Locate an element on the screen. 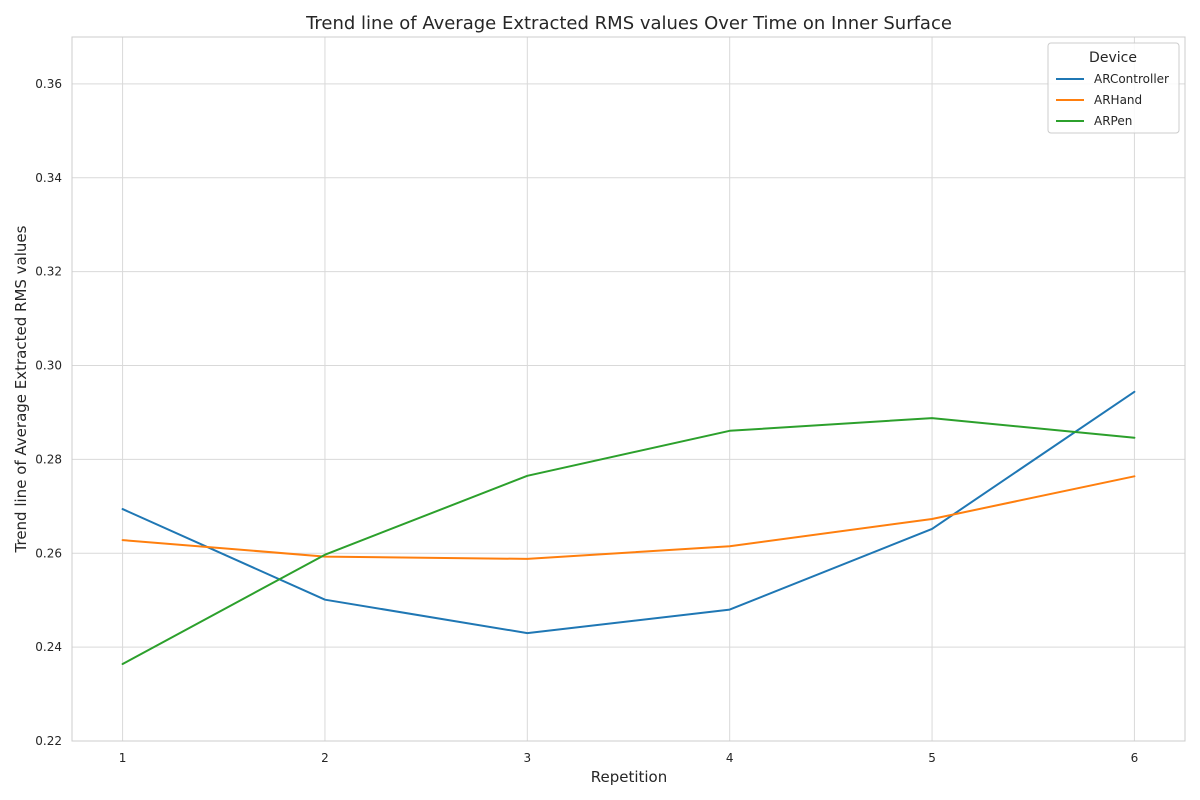 The image size is (1200, 800). y-tick-label: 0.30 is located at coordinates (48, 366).